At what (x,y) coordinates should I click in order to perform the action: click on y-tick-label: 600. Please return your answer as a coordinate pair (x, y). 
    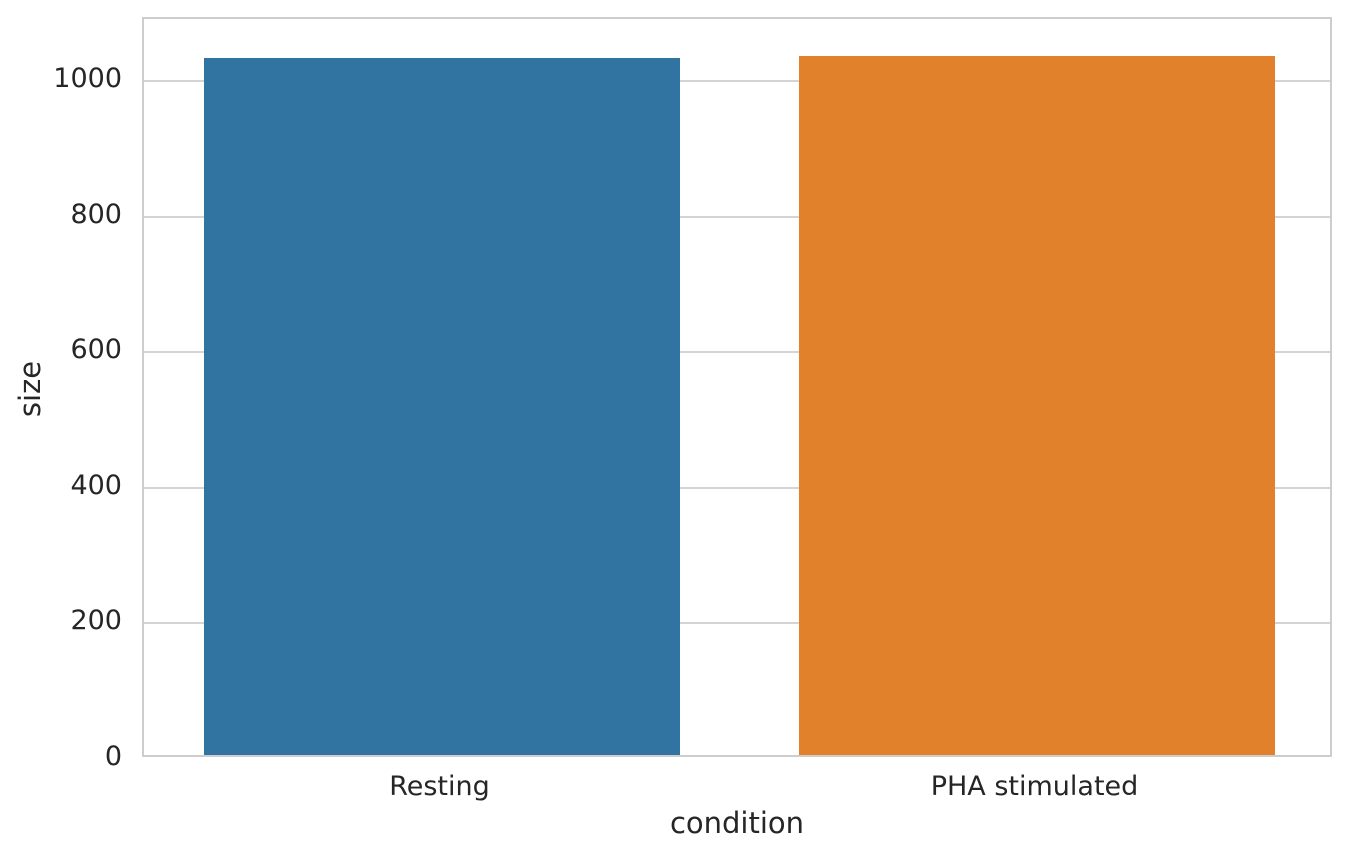
    Looking at the image, I should click on (96, 350).